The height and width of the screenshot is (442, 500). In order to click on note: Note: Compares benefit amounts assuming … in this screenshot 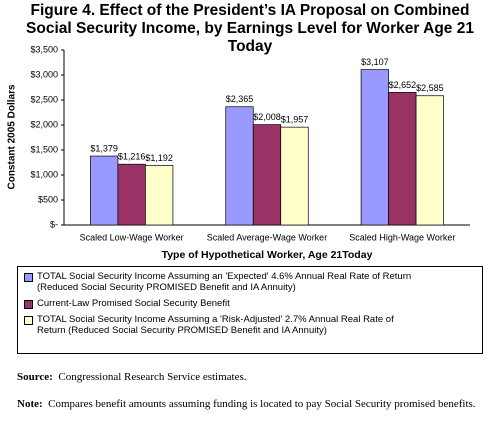, I will do `click(252, 404)`.